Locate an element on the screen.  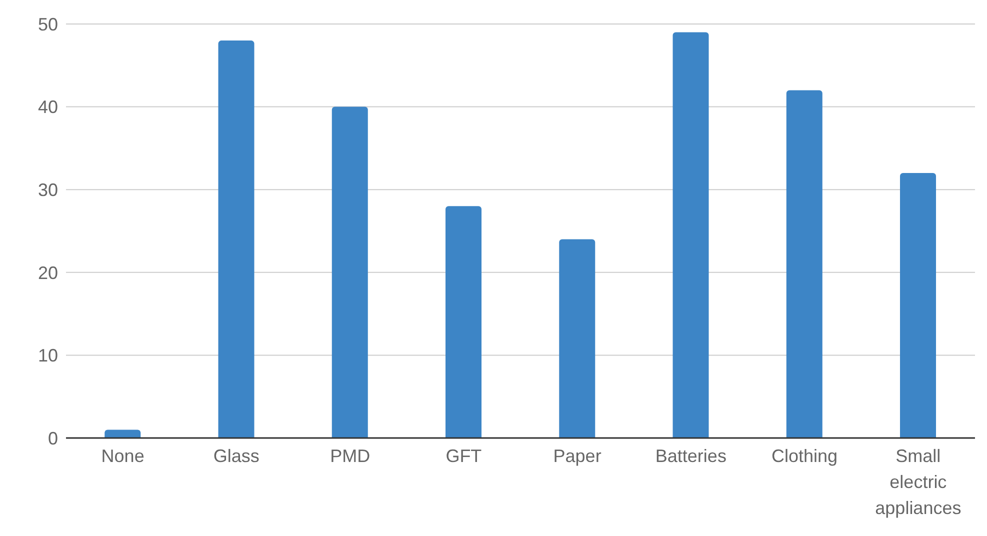
y-tick-label: 40 is located at coordinates (48, 107).